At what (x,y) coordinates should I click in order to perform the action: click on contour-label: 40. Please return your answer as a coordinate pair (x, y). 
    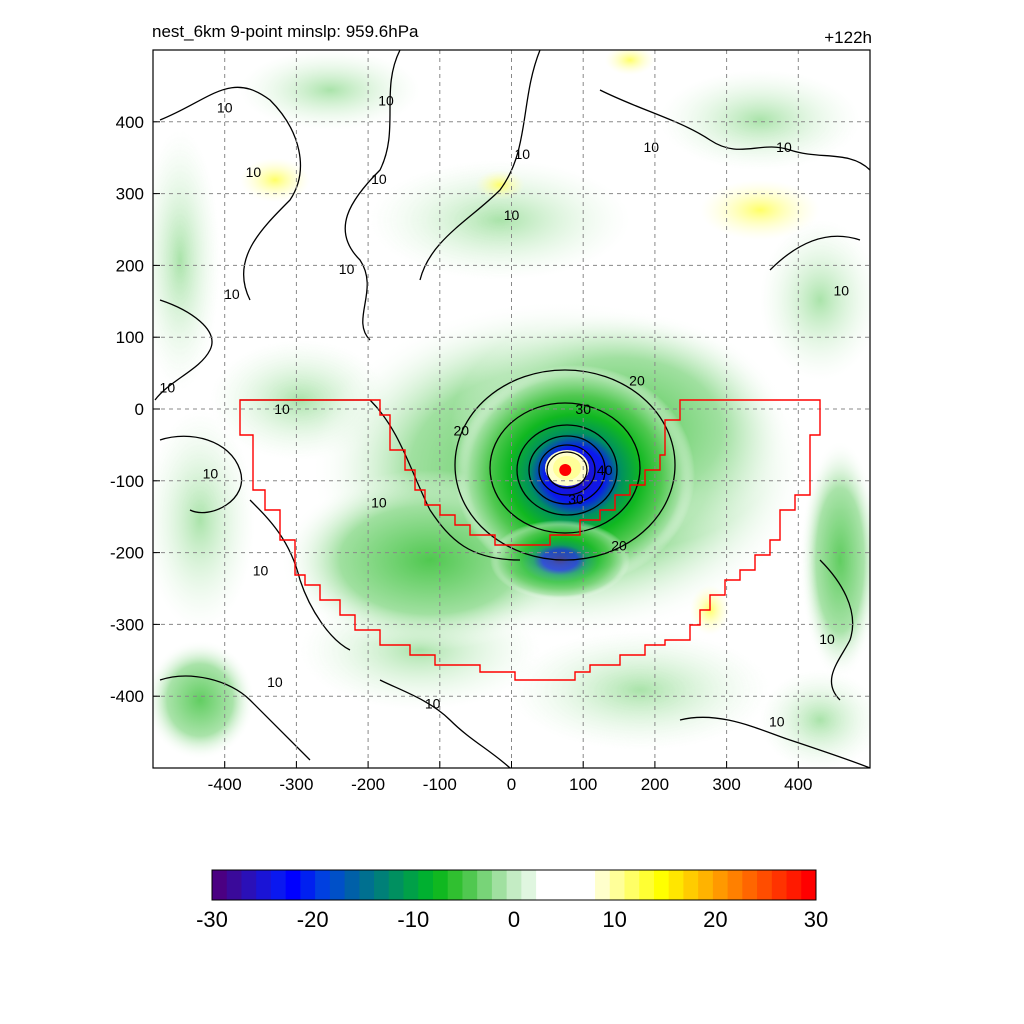
    Looking at the image, I should click on (605, 470).